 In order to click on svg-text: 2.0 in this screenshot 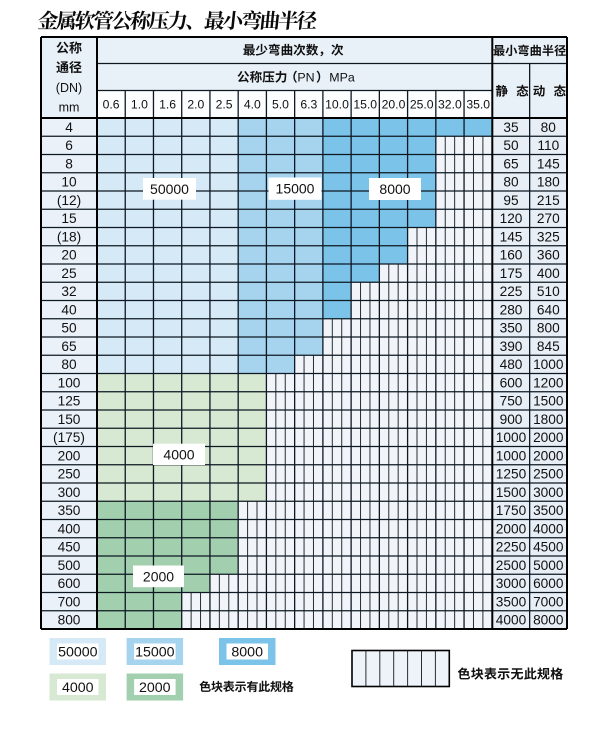, I will do `click(195, 105)`.